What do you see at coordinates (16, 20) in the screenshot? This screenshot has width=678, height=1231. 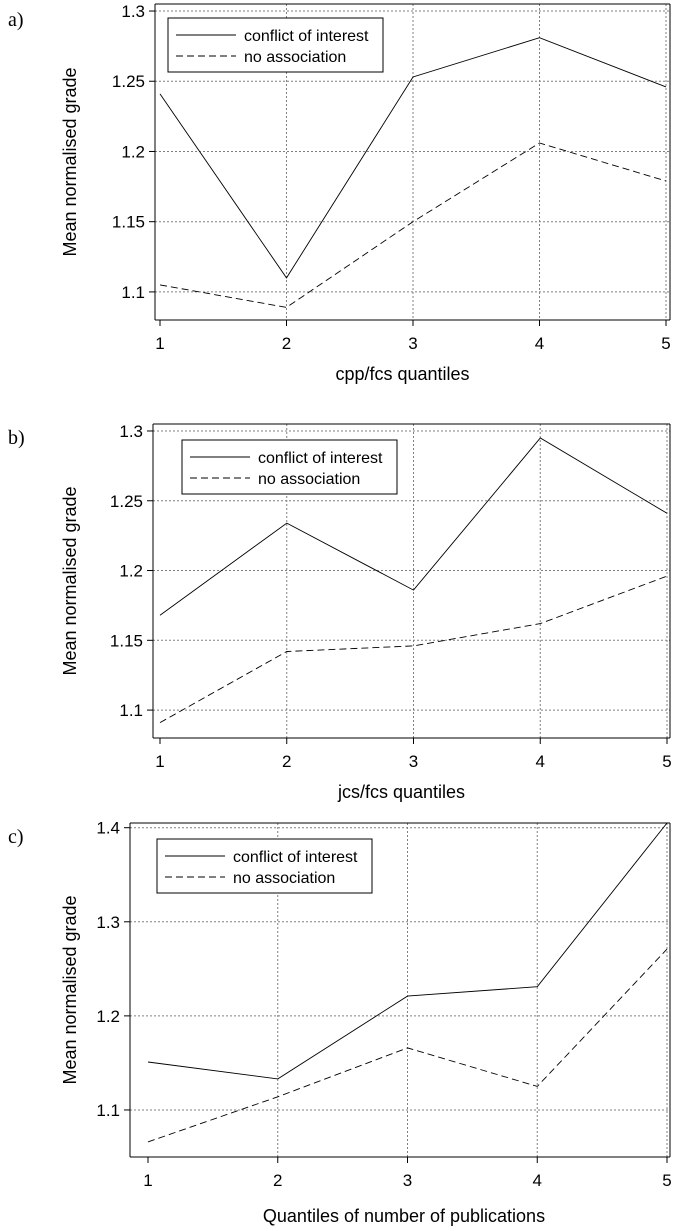 I see `panel-label: a)` at bounding box center [16, 20].